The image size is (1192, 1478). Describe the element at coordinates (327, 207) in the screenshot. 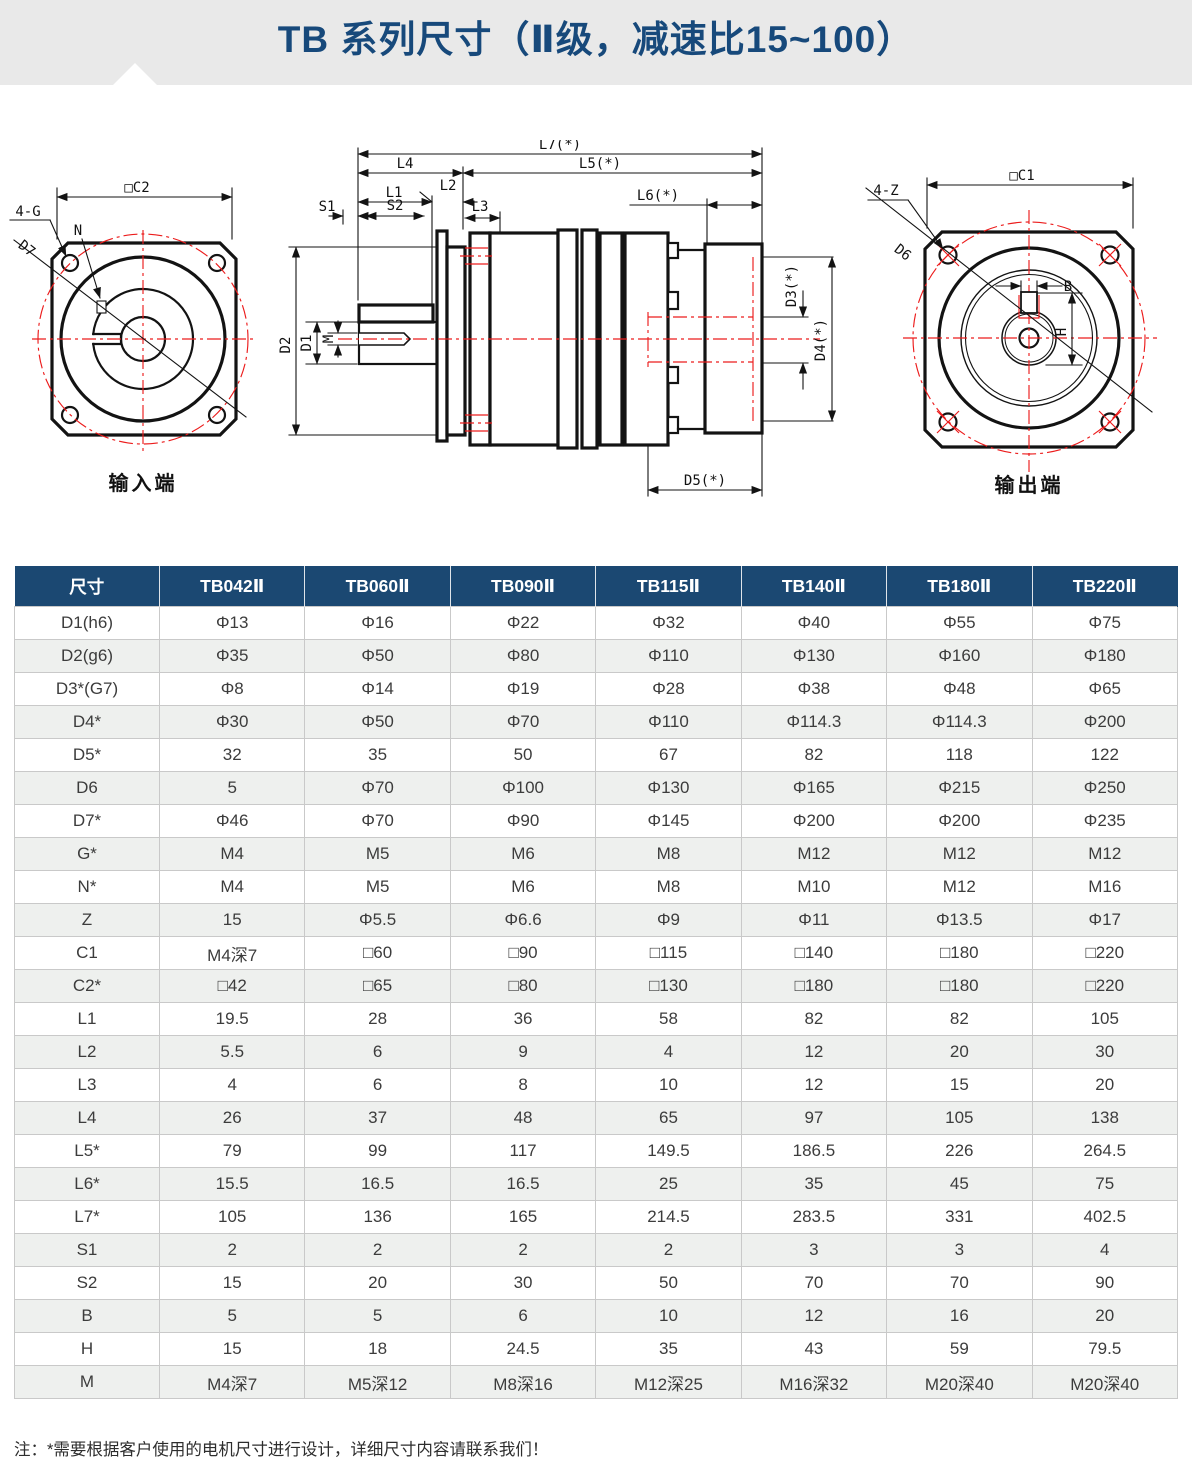

I see `dim-label-s1: S1` at that location.